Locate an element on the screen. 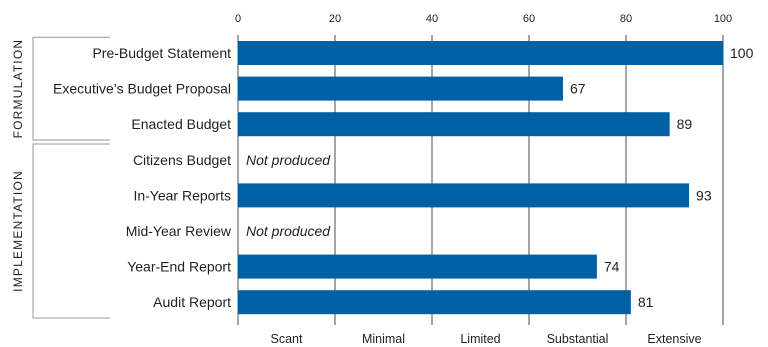 The width and height of the screenshot is (768, 347). value-label: 74 is located at coordinates (612, 267).